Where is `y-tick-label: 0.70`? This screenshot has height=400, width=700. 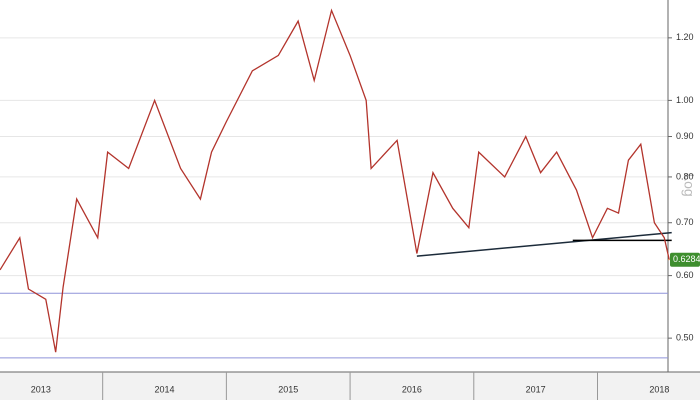
y-tick-label: 0.70 is located at coordinates (685, 222).